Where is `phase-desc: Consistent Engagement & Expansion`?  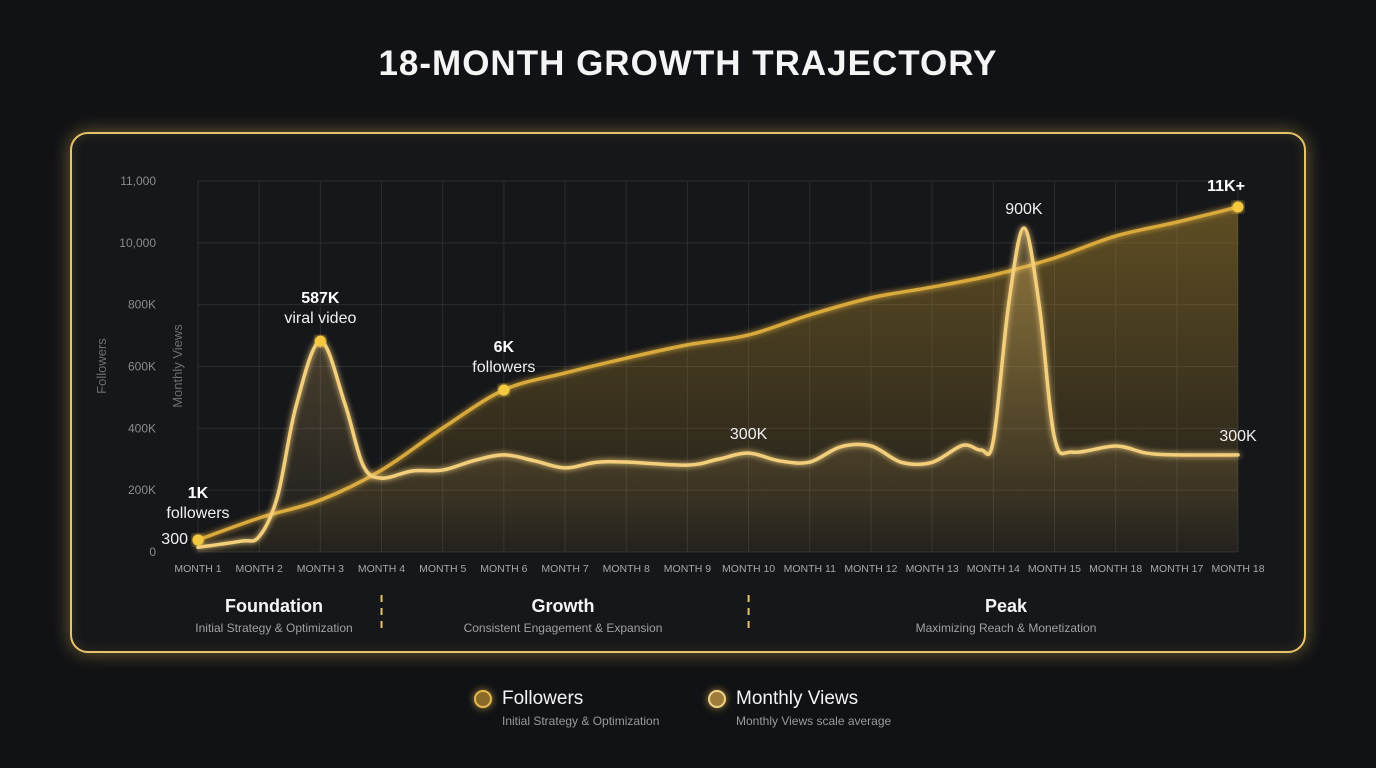 phase-desc: Consistent Engagement & Expansion is located at coordinates (563, 628).